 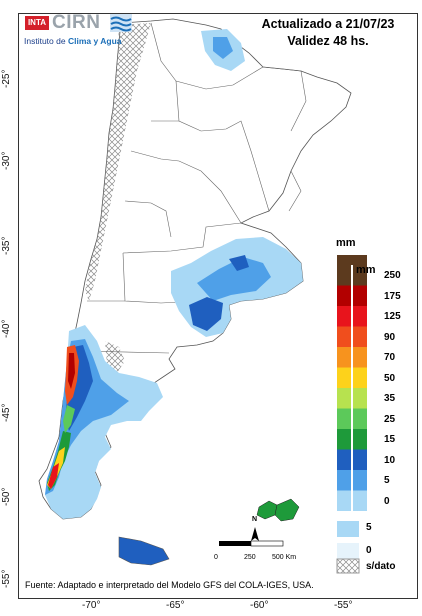 What do you see at coordinates (278, 510) in the screenshot?
I see `malvinas-islands` at bounding box center [278, 510].